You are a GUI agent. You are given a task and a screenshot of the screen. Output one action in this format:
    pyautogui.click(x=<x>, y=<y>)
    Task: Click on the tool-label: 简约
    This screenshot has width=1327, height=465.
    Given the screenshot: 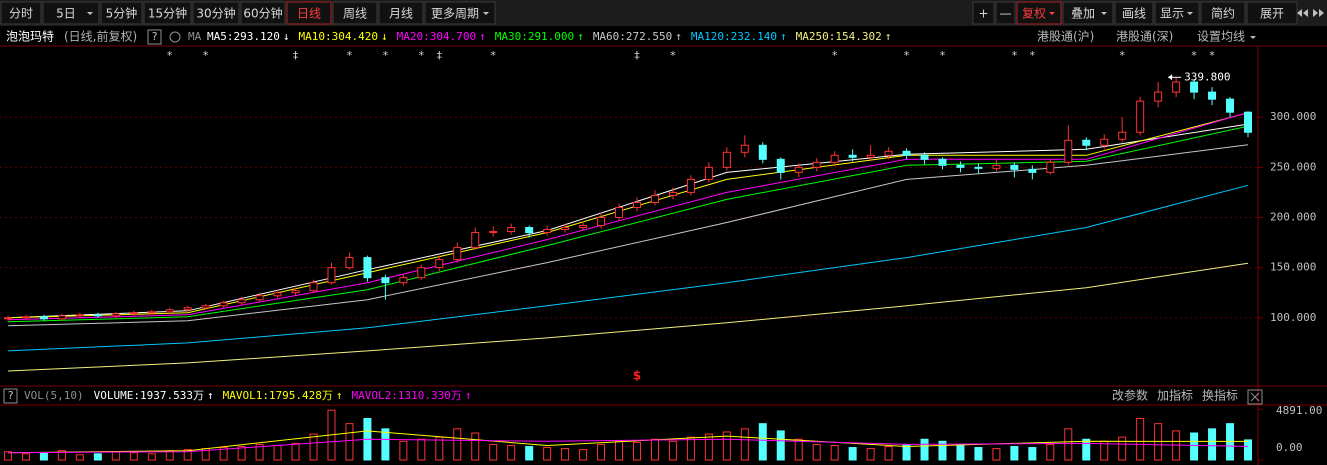 What is the action you would take?
    pyautogui.click(x=1223, y=13)
    